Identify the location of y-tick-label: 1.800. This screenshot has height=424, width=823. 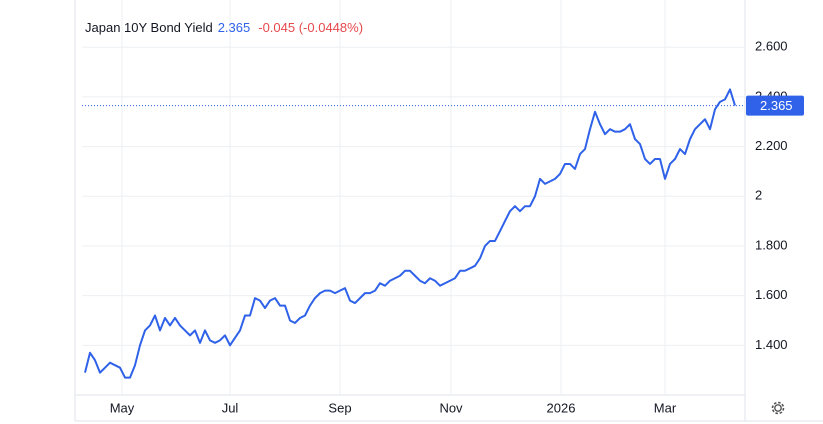
(771, 244).